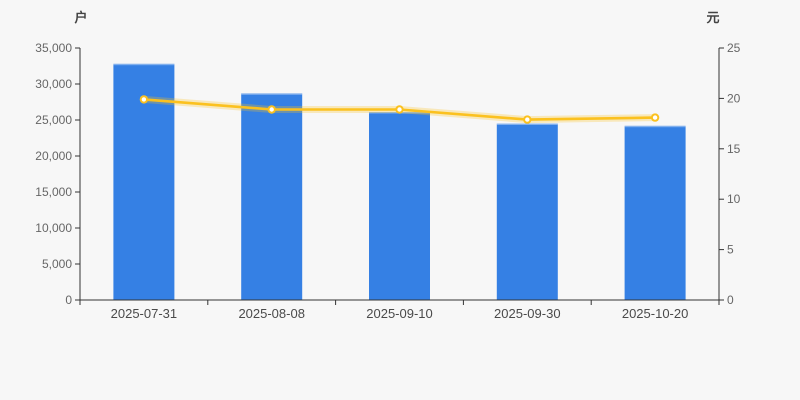 The width and height of the screenshot is (800, 400). Describe the element at coordinates (57, 264) in the screenshot. I see `left-axis-tick-label: 5,000` at that location.